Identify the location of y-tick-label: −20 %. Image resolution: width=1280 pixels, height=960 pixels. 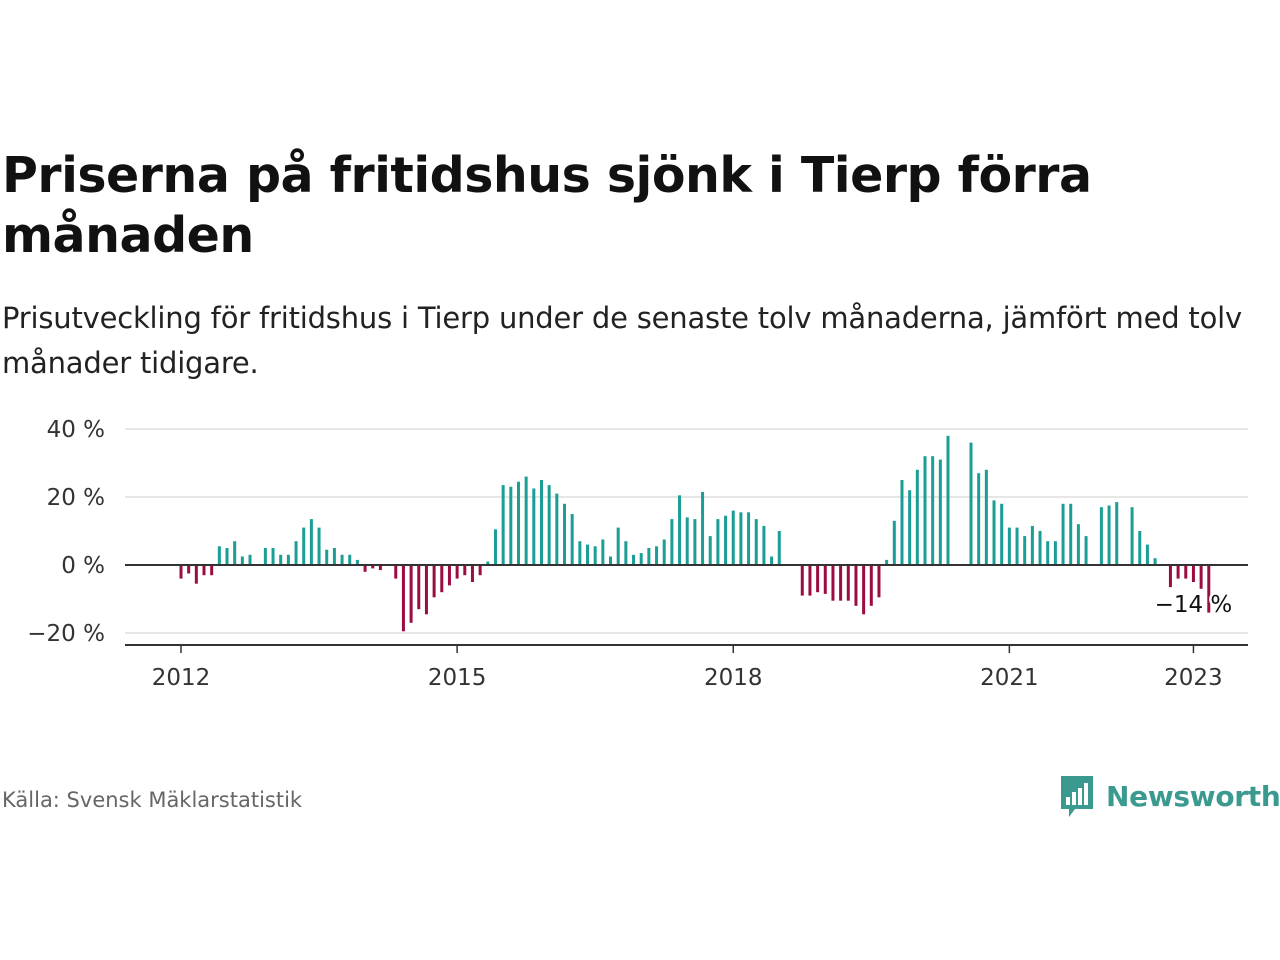
(66, 634).